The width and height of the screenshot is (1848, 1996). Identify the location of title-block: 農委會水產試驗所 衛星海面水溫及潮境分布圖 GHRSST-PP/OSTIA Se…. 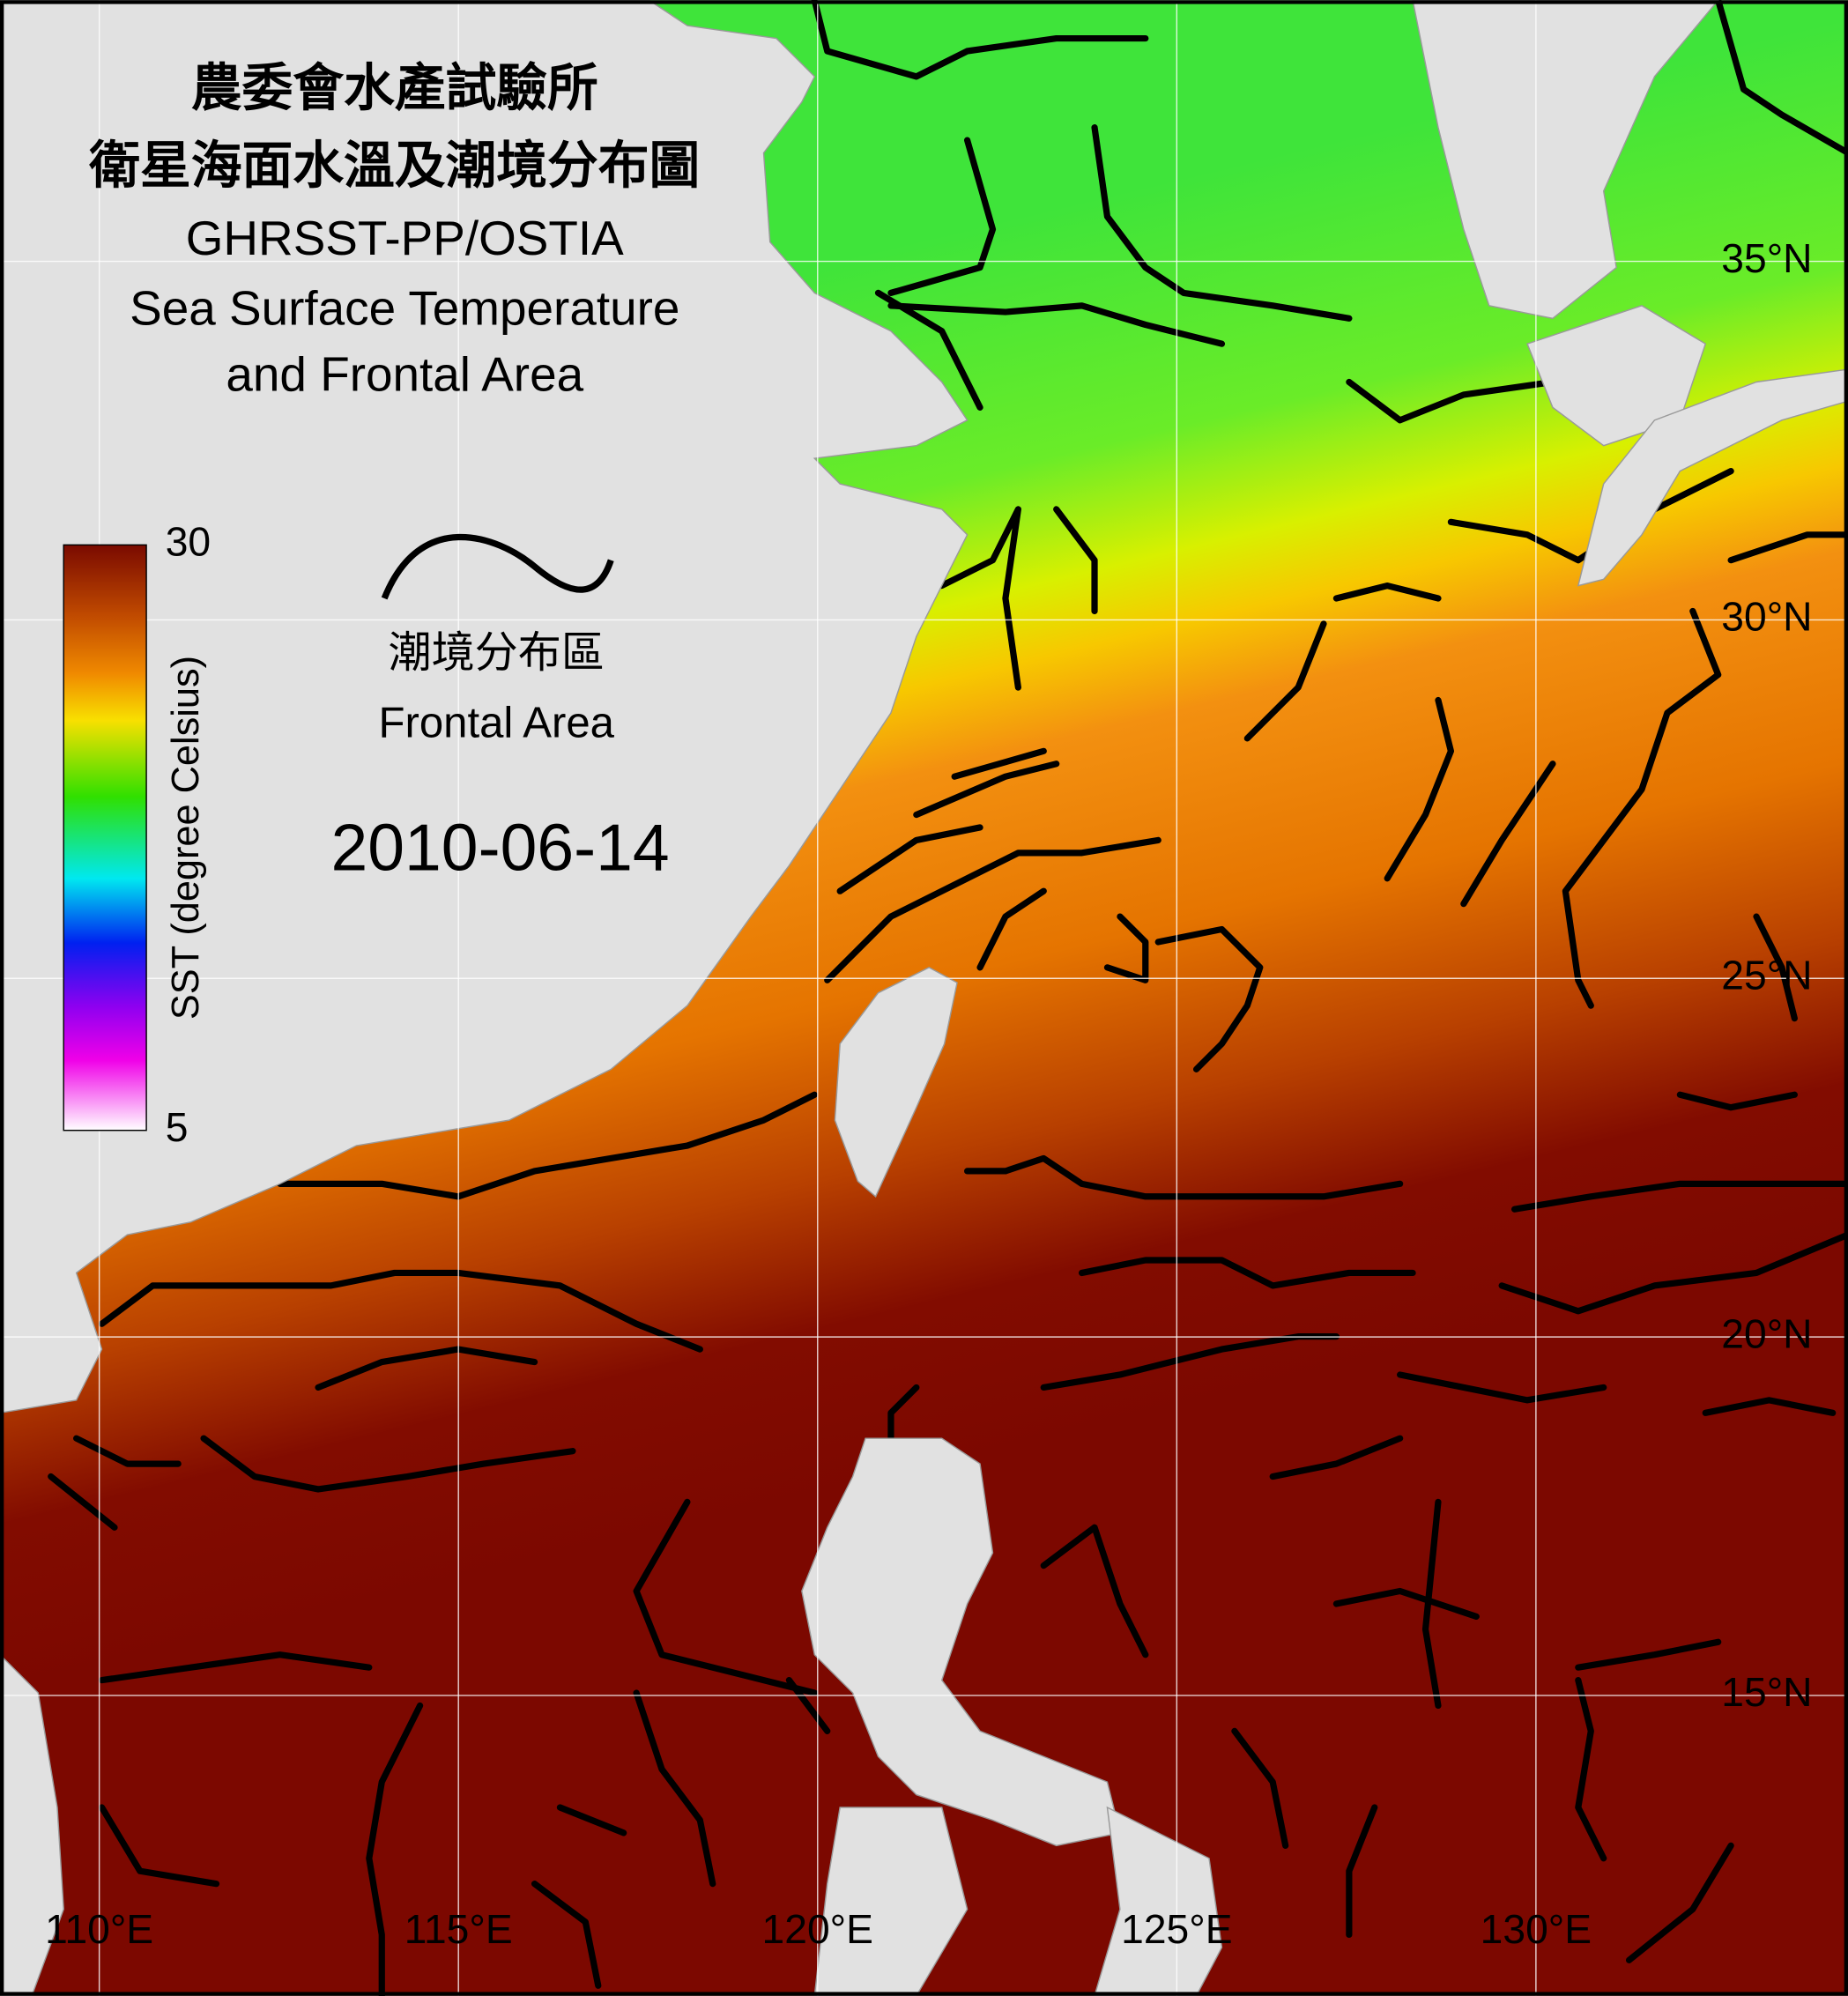
(394, 231).